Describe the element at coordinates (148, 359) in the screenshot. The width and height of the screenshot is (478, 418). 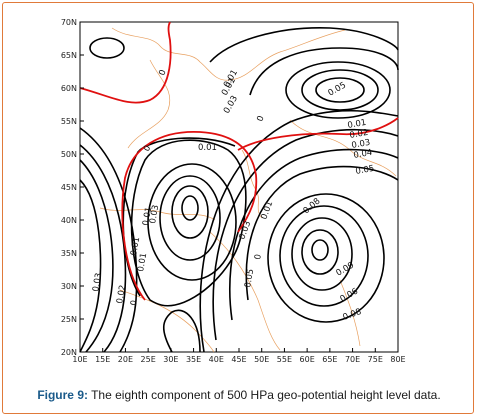
I see `x-tick-label: 25E` at that location.